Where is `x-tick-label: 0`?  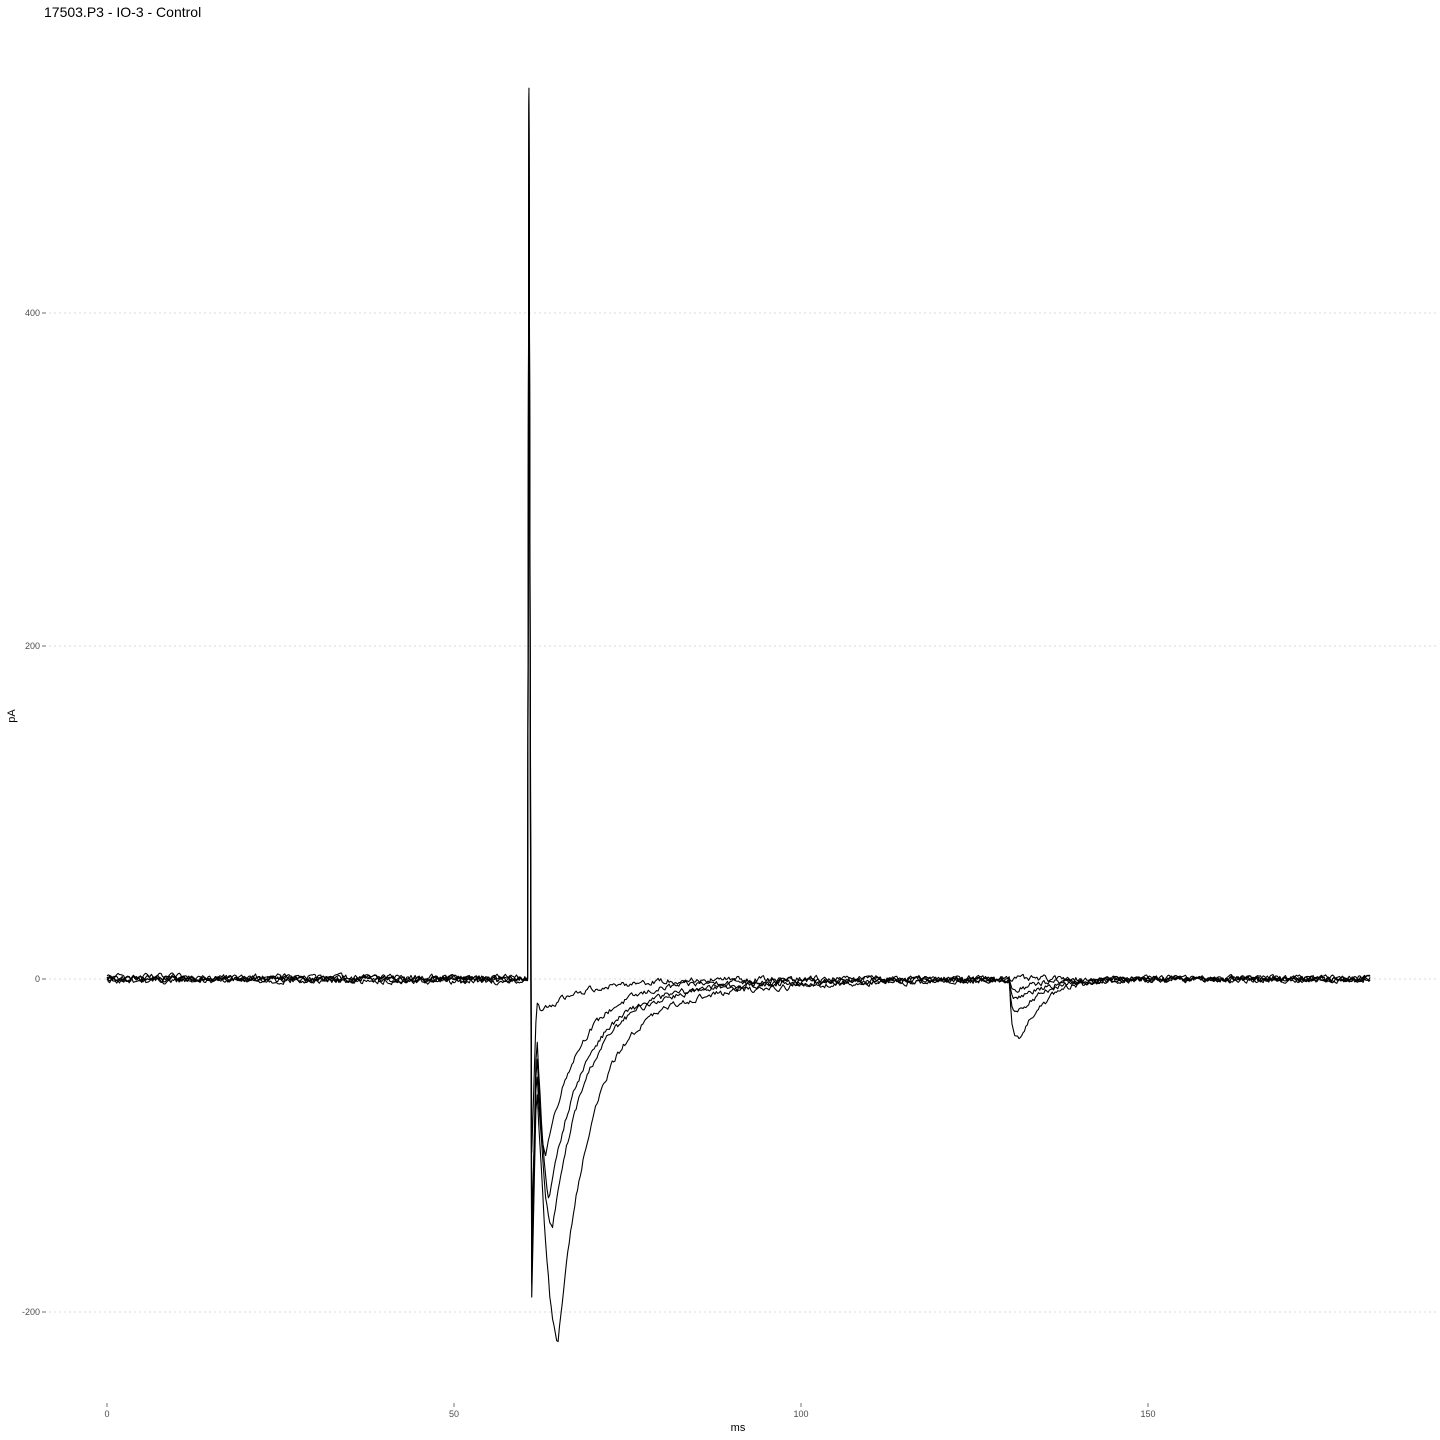 x-tick-label: 0 is located at coordinates (106, 1414).